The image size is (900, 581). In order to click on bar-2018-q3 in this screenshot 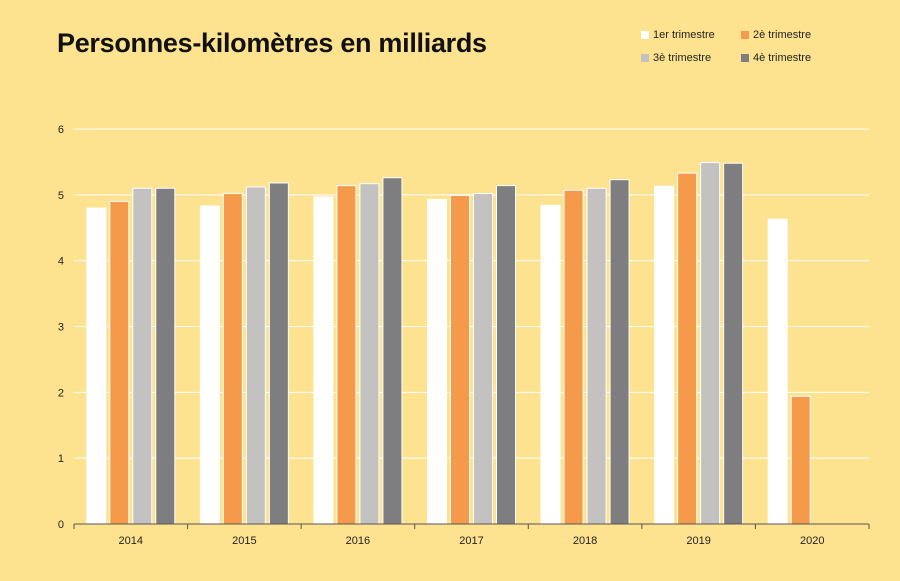, I will do `click(596, 356)`.